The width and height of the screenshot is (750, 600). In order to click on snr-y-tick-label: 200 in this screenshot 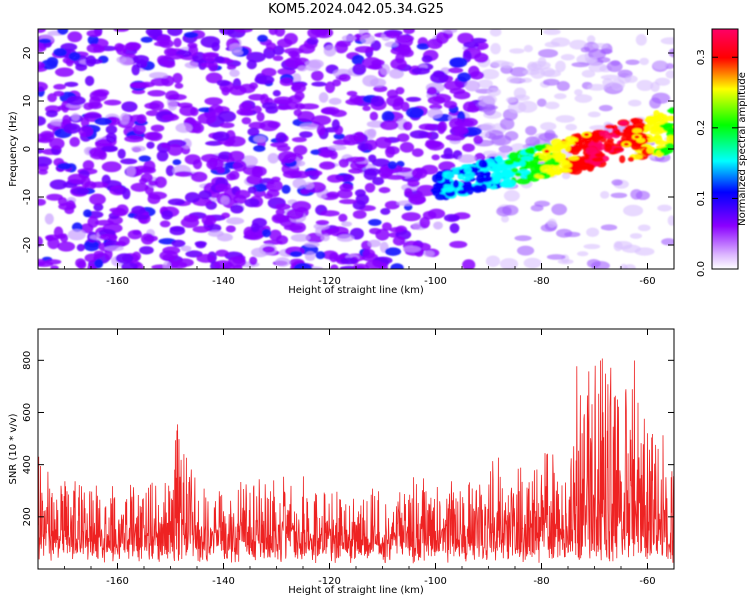, I will do `click(27, 516)`.